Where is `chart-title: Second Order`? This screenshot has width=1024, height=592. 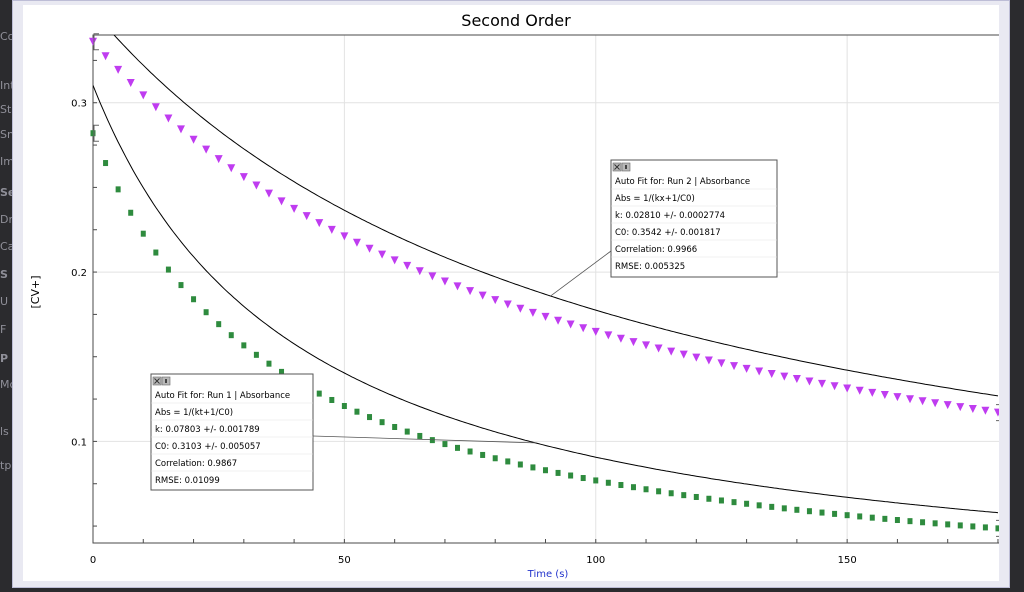 chart-title: Second Order is located at coordinates (516, 20).